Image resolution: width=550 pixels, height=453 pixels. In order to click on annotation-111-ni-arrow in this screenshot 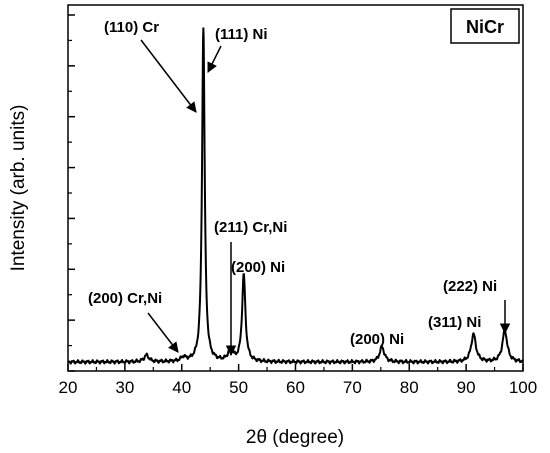, I will do `click(214, 59)`.